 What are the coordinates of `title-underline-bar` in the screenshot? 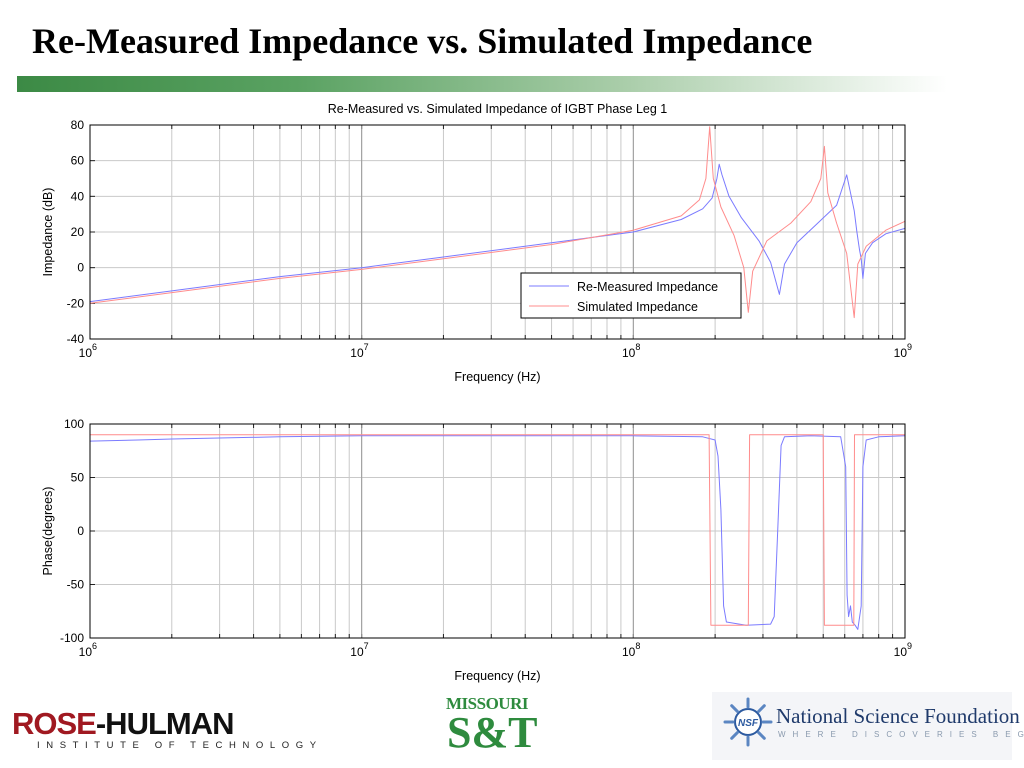 It's located at (482, 84).